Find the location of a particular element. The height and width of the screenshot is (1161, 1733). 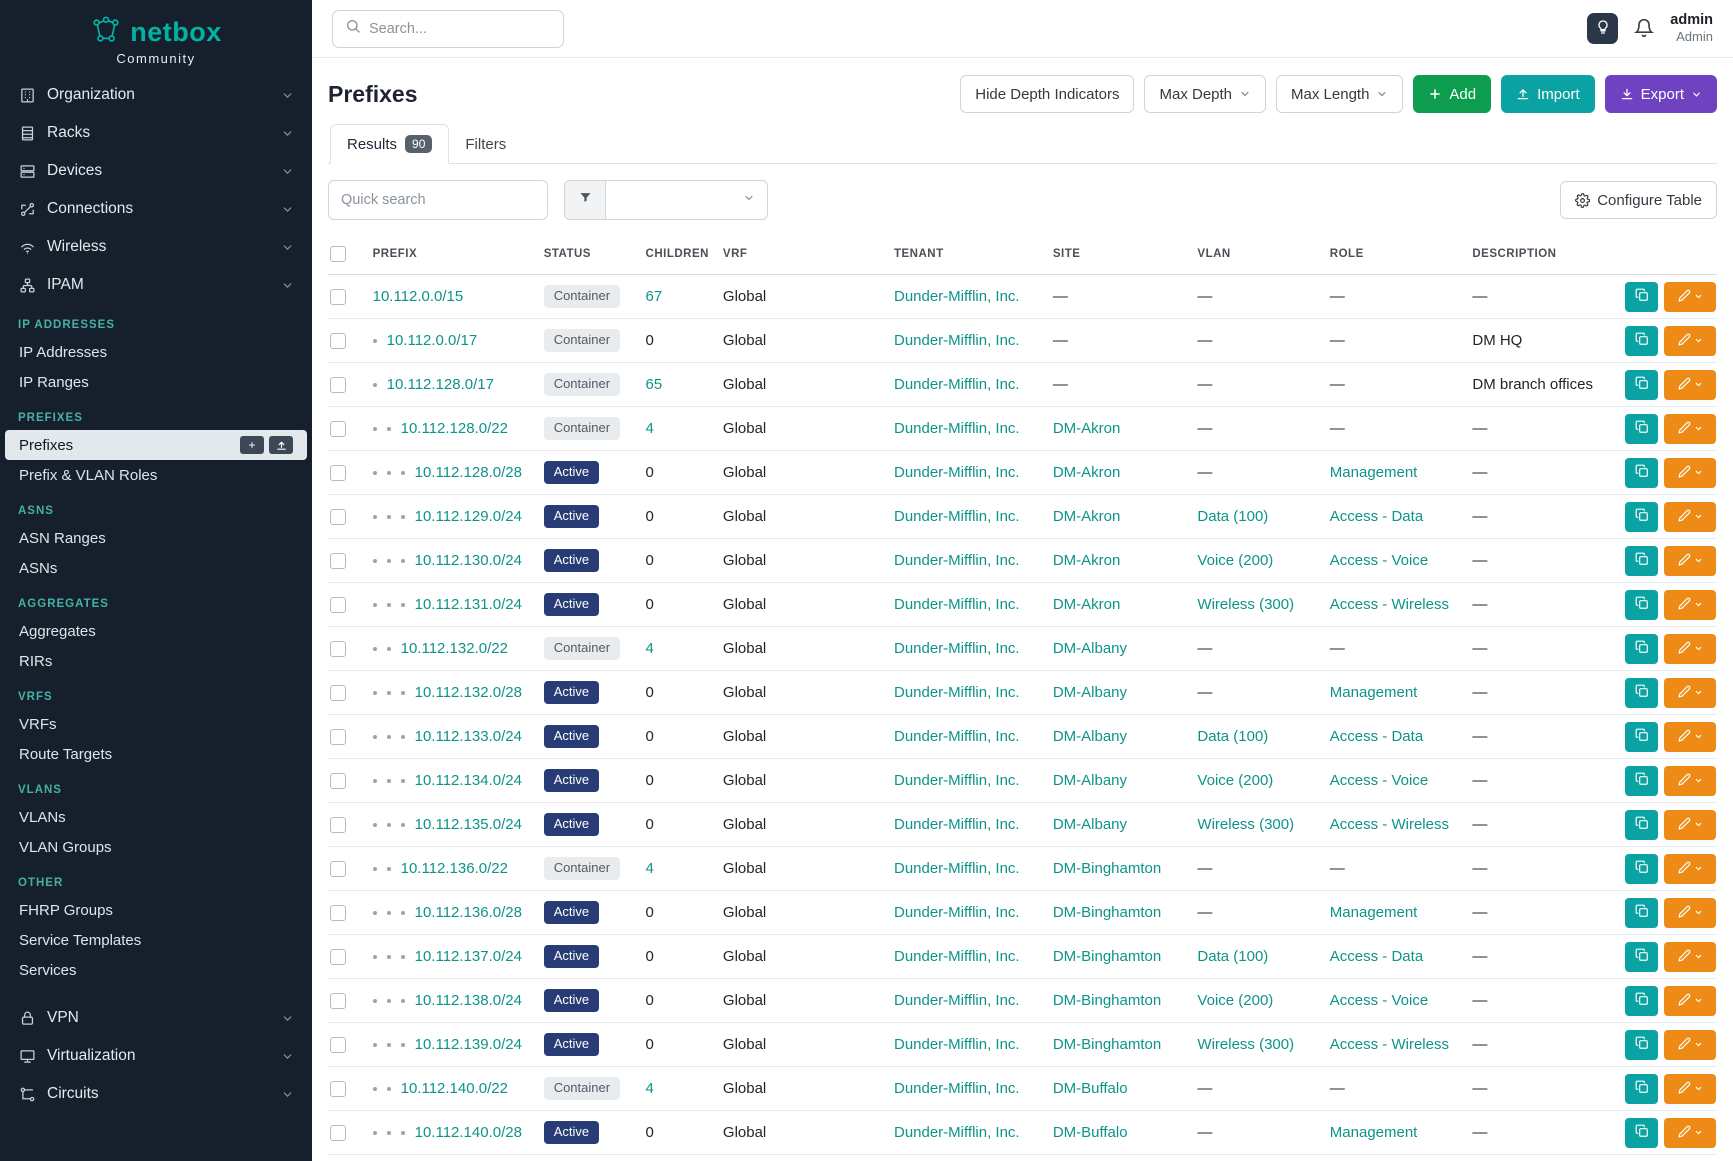

column-header-status: STATUS is located at coordinates (584, 255).